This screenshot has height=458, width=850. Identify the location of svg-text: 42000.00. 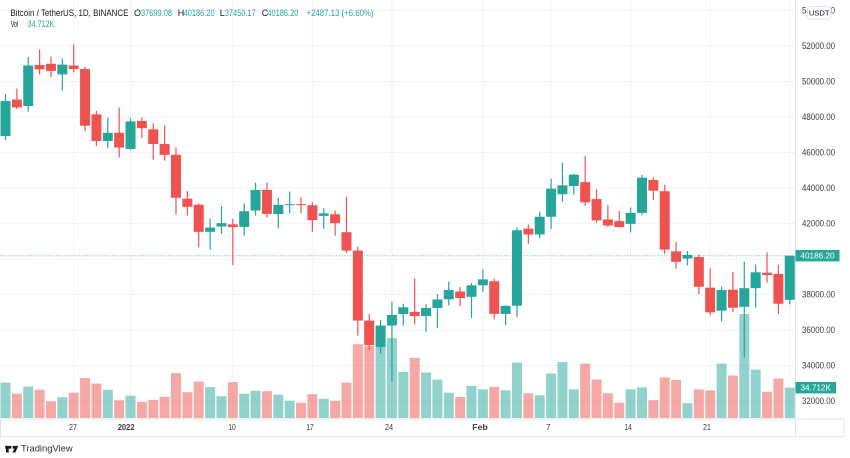
(818, 224).